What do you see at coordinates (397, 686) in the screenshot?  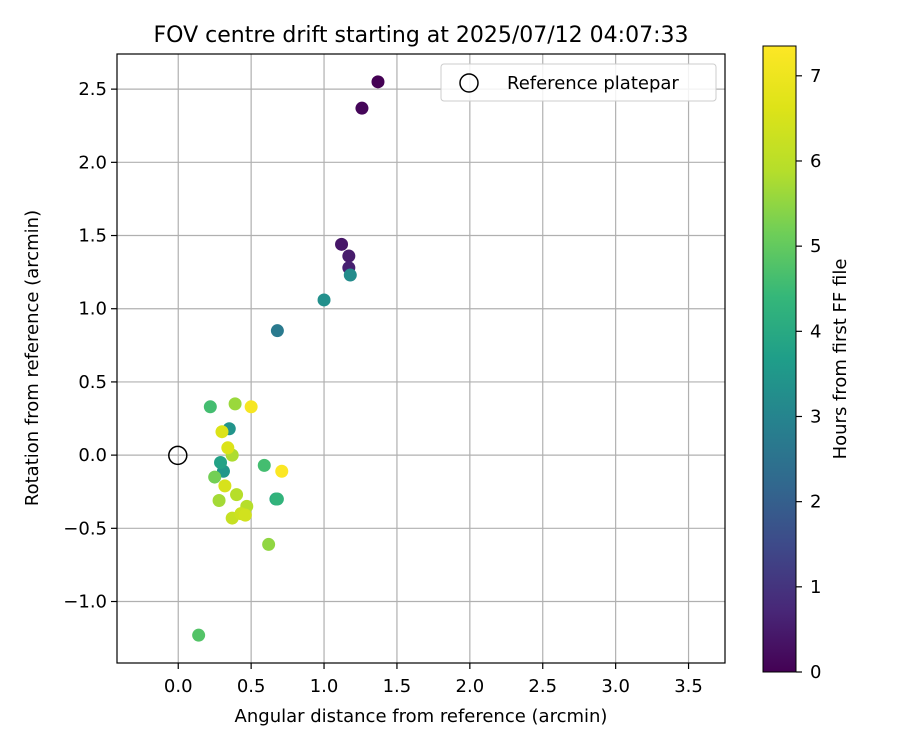 I see `x-tick-label: 1.5` at bounding box center [397, 686].